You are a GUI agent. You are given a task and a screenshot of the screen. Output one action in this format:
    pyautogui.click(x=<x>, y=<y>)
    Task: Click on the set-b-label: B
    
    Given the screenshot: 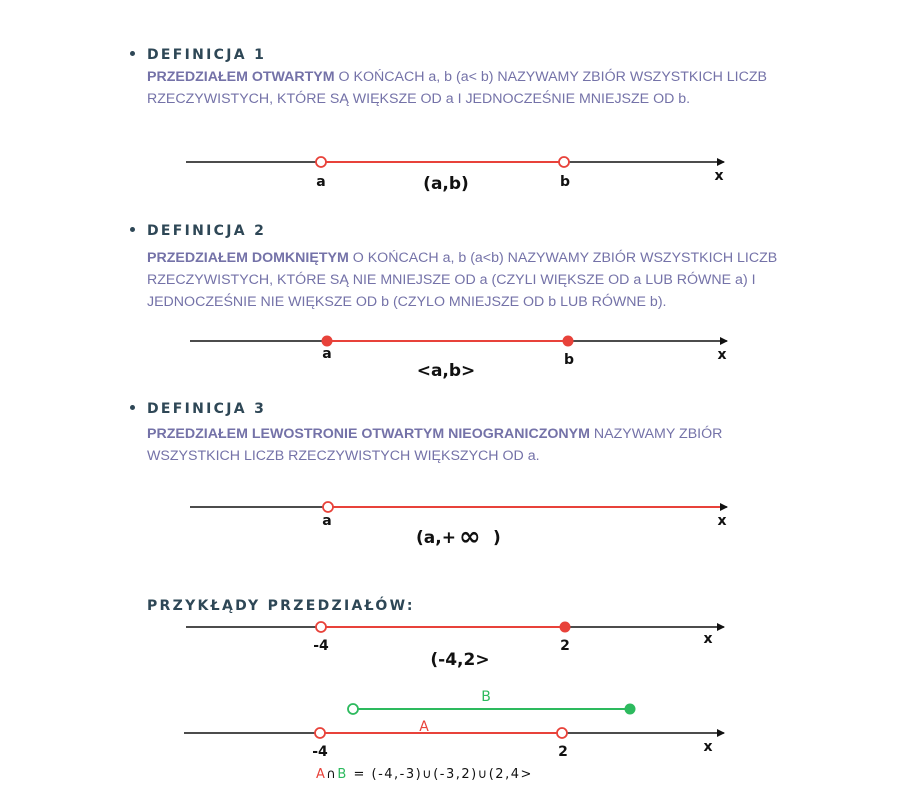 What is the action you would take?
    pyautogui.click(x=486, y=697)
    